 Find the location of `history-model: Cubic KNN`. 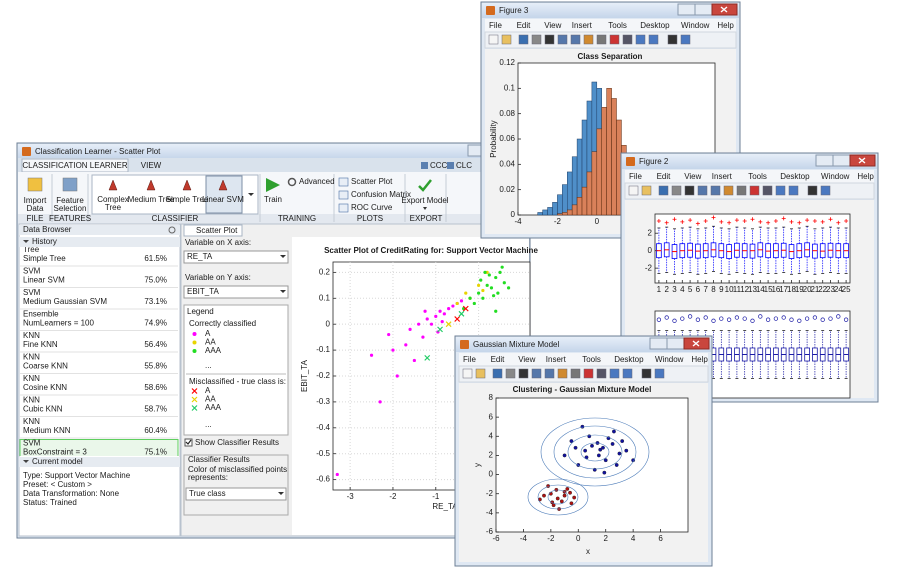

history-model: Cubic KNN is located at coordinates (43, 409).